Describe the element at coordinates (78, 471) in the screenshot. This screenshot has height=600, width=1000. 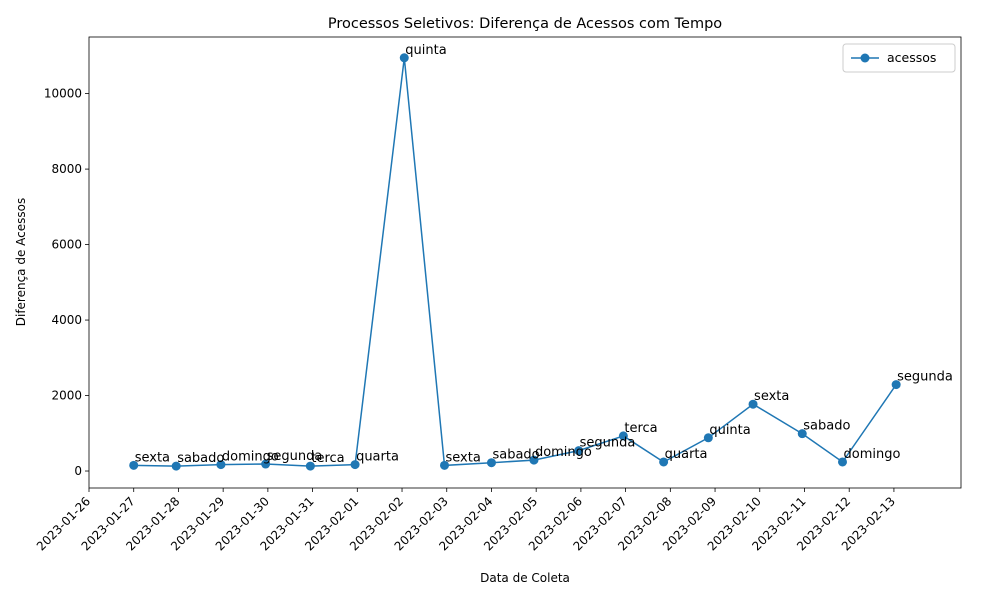
I see `y-tick-label: 0` at that location.